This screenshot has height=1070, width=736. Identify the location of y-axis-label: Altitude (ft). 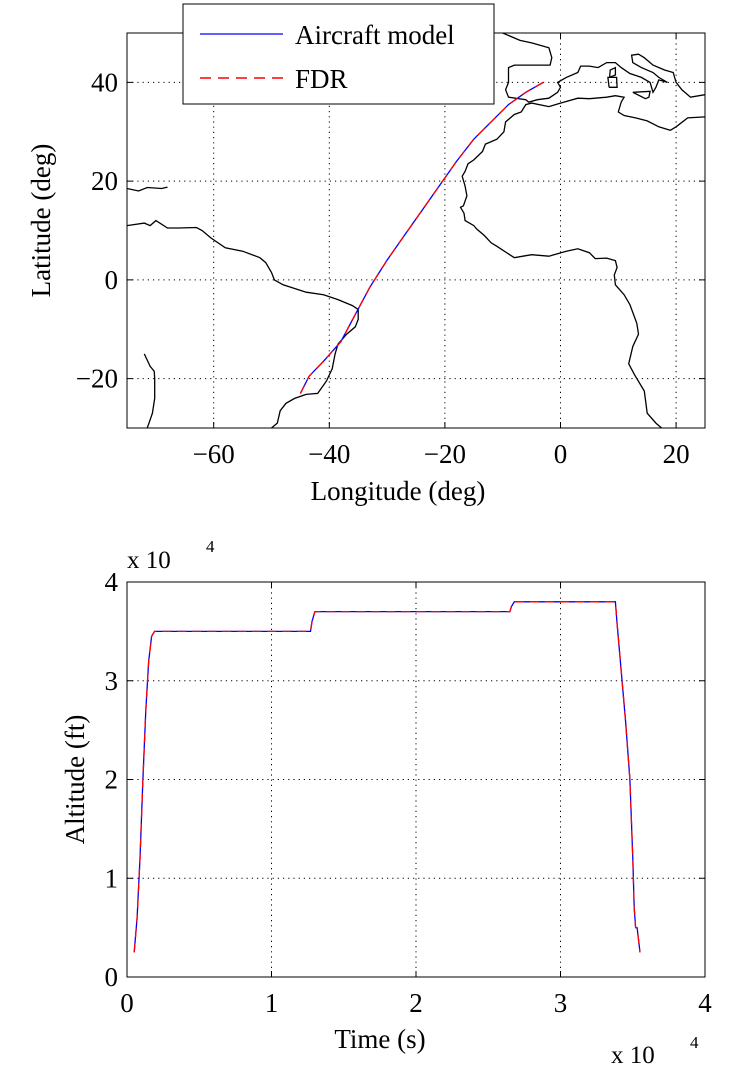
(75, 780).